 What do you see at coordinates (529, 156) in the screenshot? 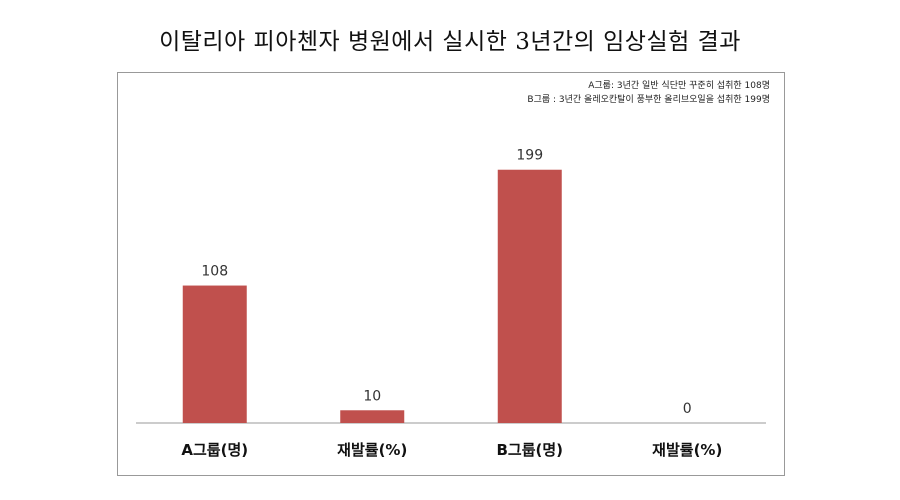
I see `data-label: 199` at bounding box center [529, 156].